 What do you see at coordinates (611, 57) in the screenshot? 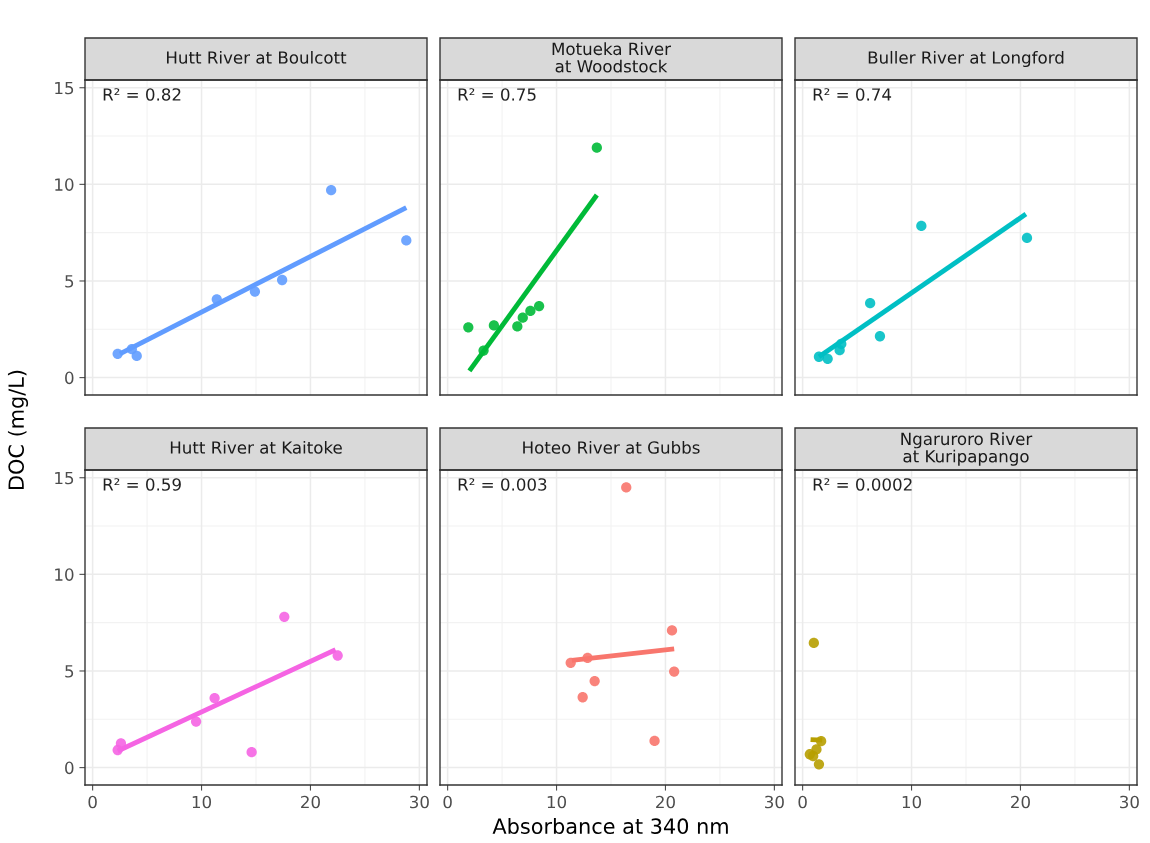
I see `chart-title: Motueka River at Woodstock` at bounding box center [611, 57].